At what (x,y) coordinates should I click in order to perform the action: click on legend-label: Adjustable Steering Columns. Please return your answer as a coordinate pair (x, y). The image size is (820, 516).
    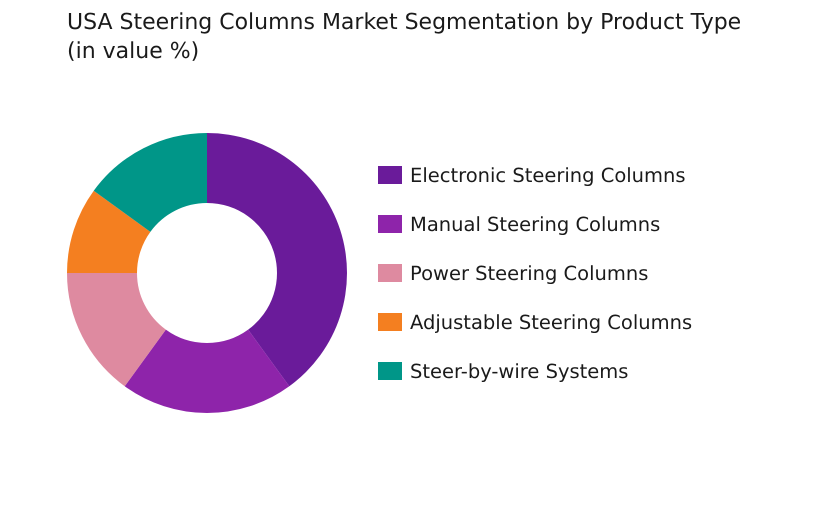
    Looking at the image, I should click on (551, 322).